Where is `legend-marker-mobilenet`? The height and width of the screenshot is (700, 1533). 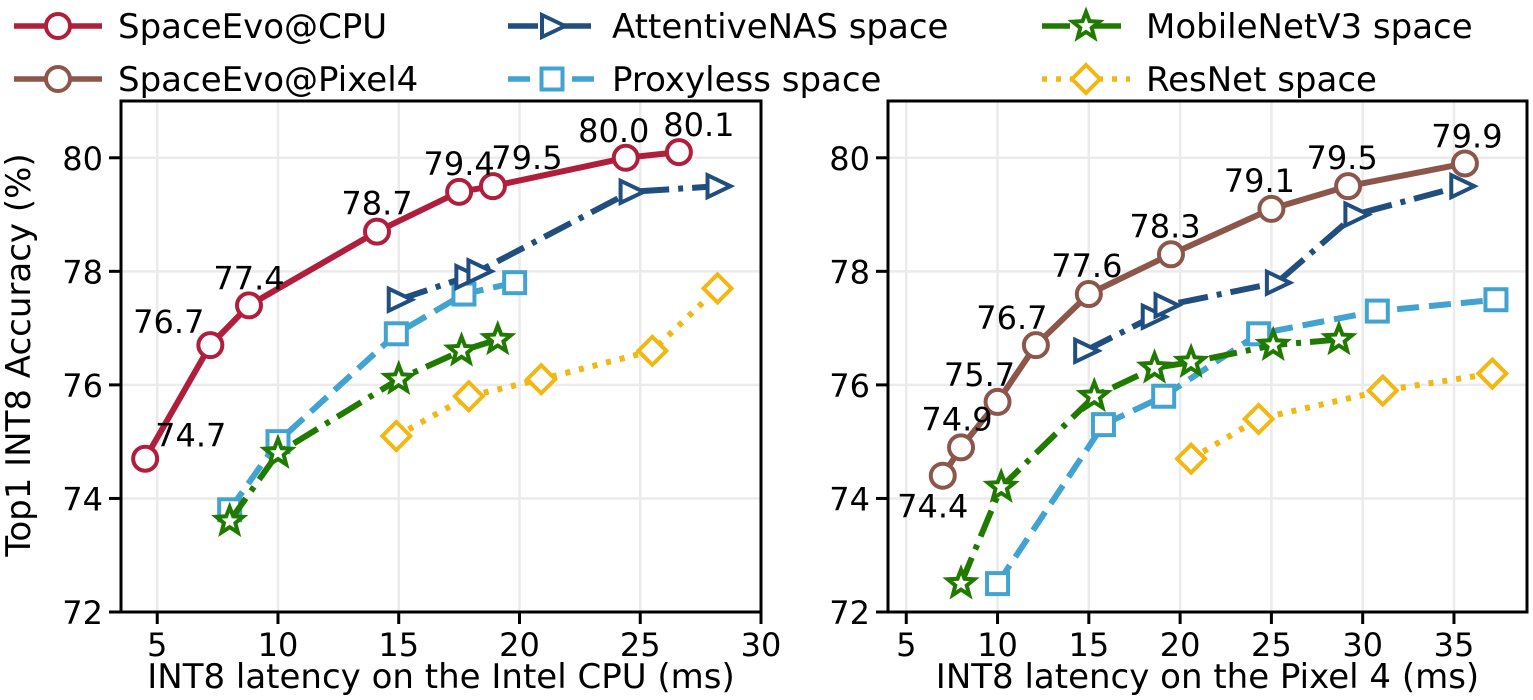
legend-marker-mobilenet is located at coordinates (1086, 24).